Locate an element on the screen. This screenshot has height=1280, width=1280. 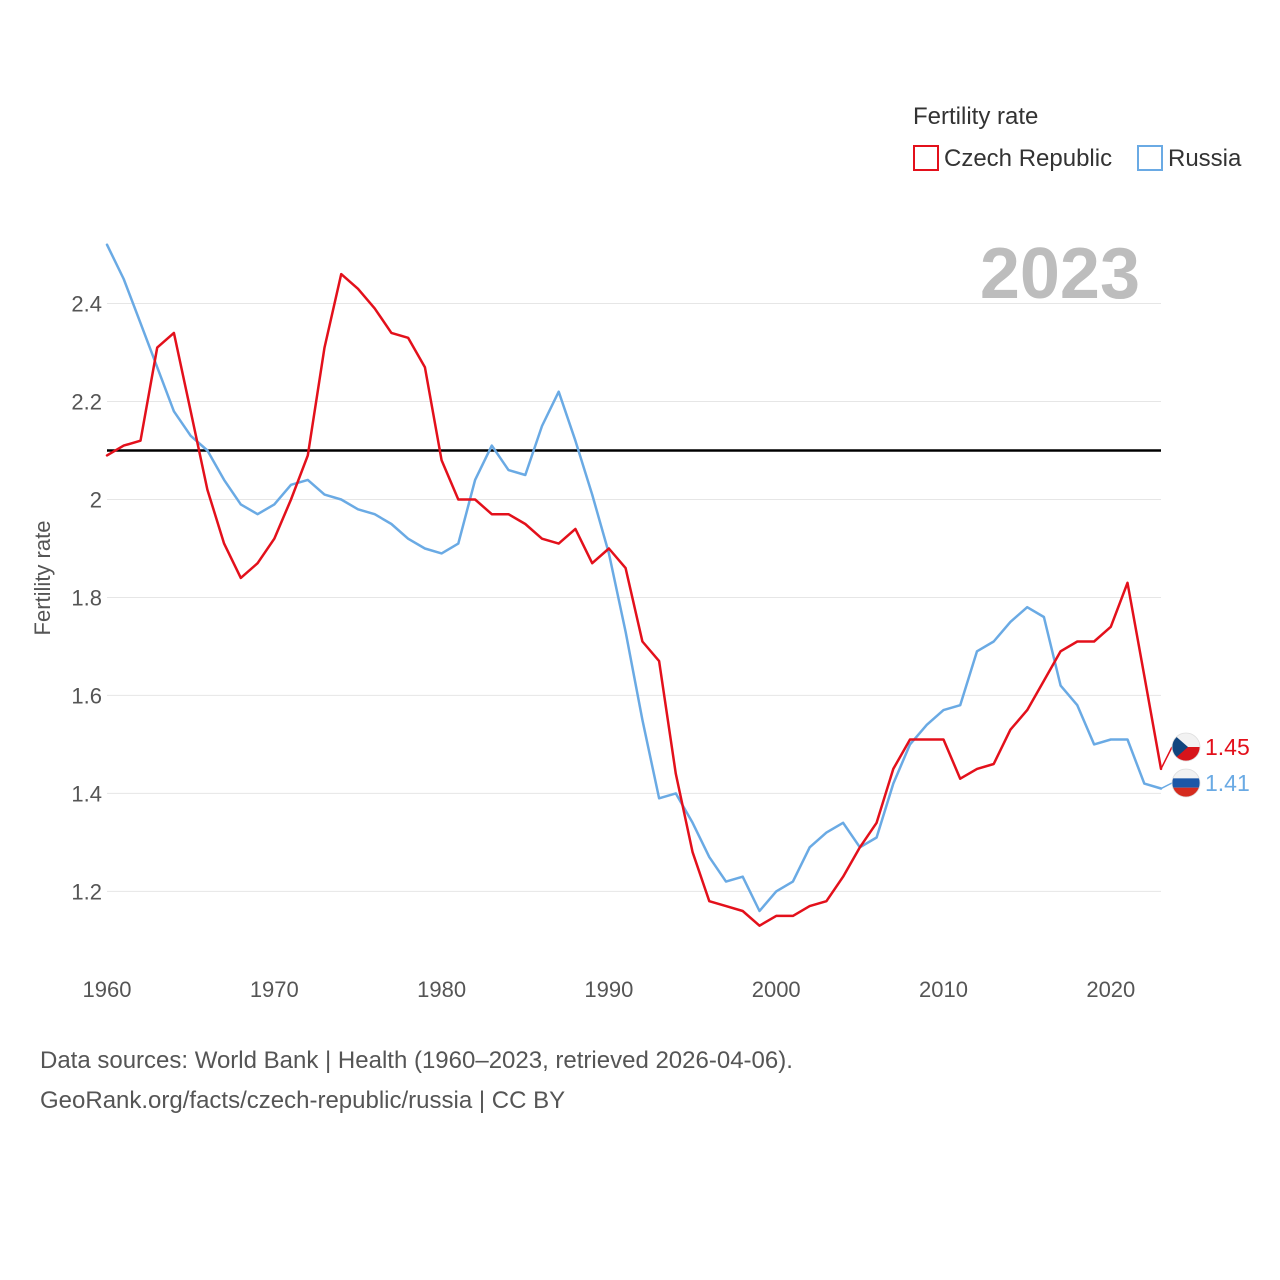
y-tick-label: 2.2 is located at coordinates (86, 401).